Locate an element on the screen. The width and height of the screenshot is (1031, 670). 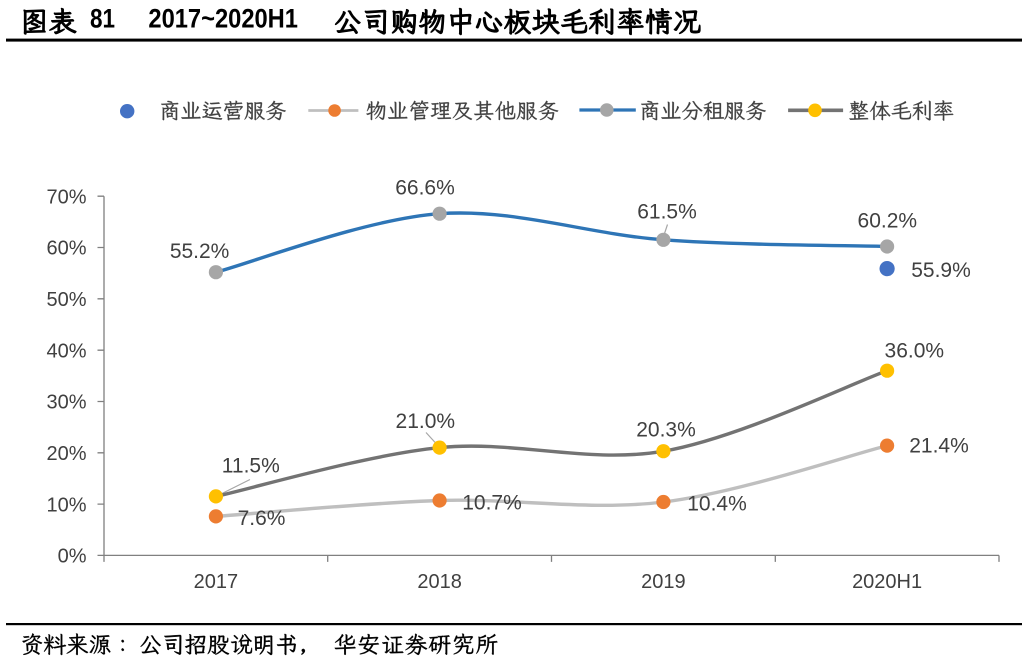
svg-text: 2020H1 is located at coordinates (887, 582).